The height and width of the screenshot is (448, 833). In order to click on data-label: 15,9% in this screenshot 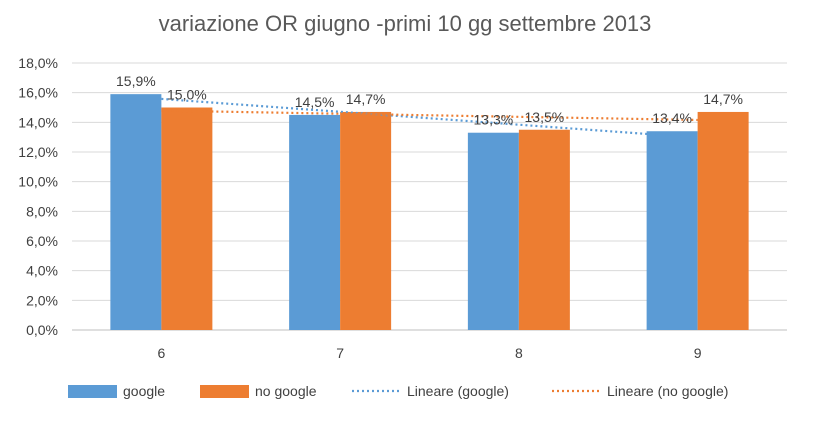, I will do `click(136, 81)`.